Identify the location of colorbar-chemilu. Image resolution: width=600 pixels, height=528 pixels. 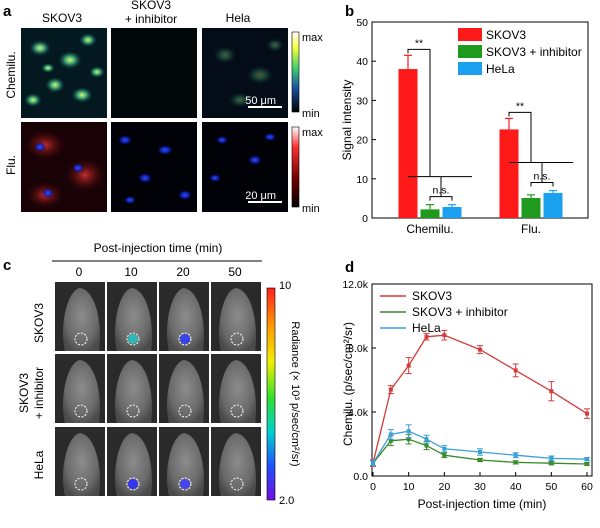
(295, 72).